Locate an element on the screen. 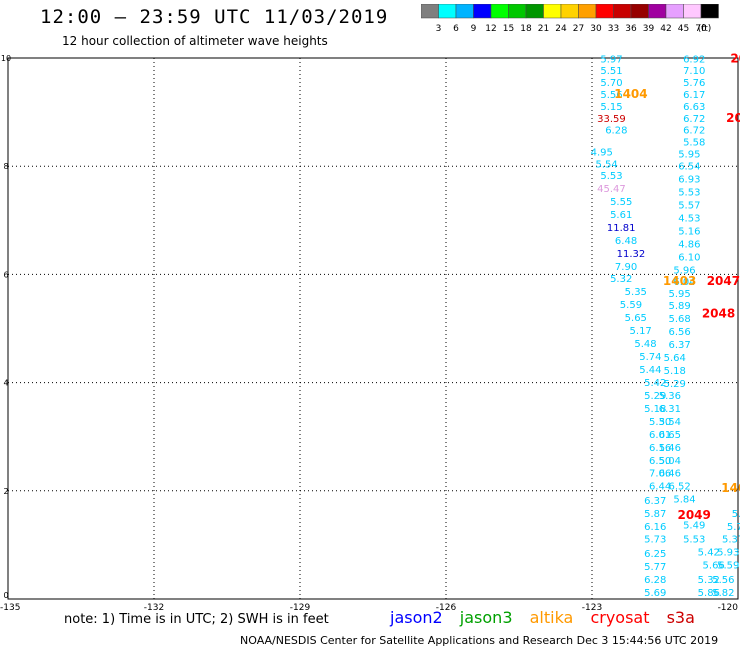 The height and width of the screenshot is (650, 740). color-scale-unit: (ft) is located at coordinates (705, 29).